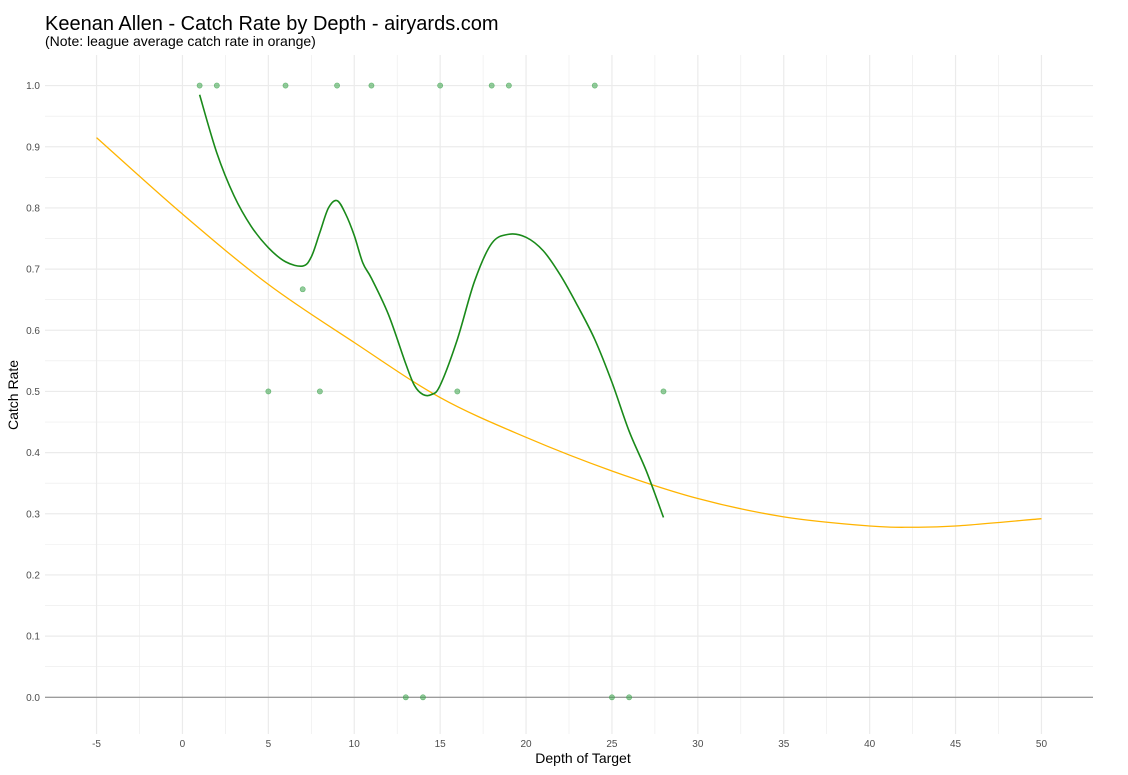 The height and width of the screenshot is (775, 1128). Describe the element at coordinates (526, 744) in the screenshot. I see `x-tick-label: 20` at that location.